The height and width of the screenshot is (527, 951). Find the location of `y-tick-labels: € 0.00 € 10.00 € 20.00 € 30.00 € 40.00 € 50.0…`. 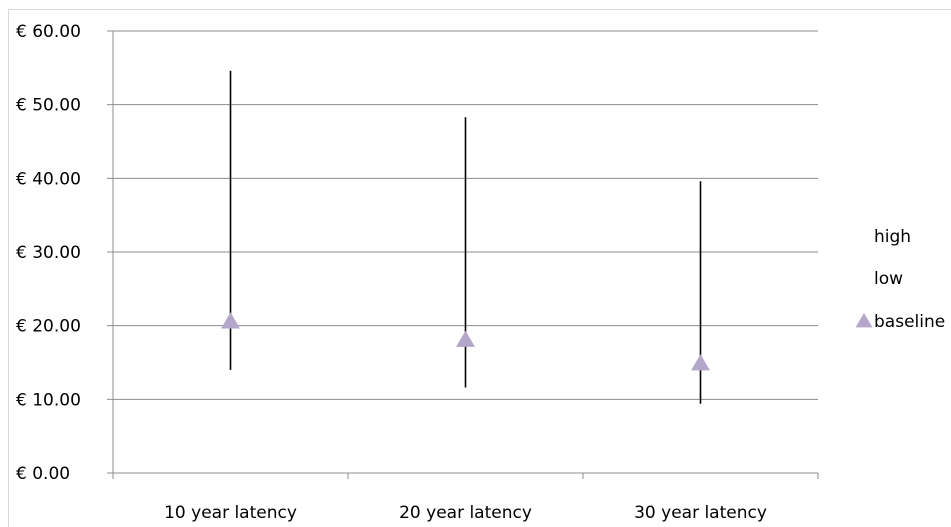

y-tick-labels: € 0.00 € 10.00 € 20.00 € 30.00 € 40.00 € 50.0… is located at coordinates (48, 253).